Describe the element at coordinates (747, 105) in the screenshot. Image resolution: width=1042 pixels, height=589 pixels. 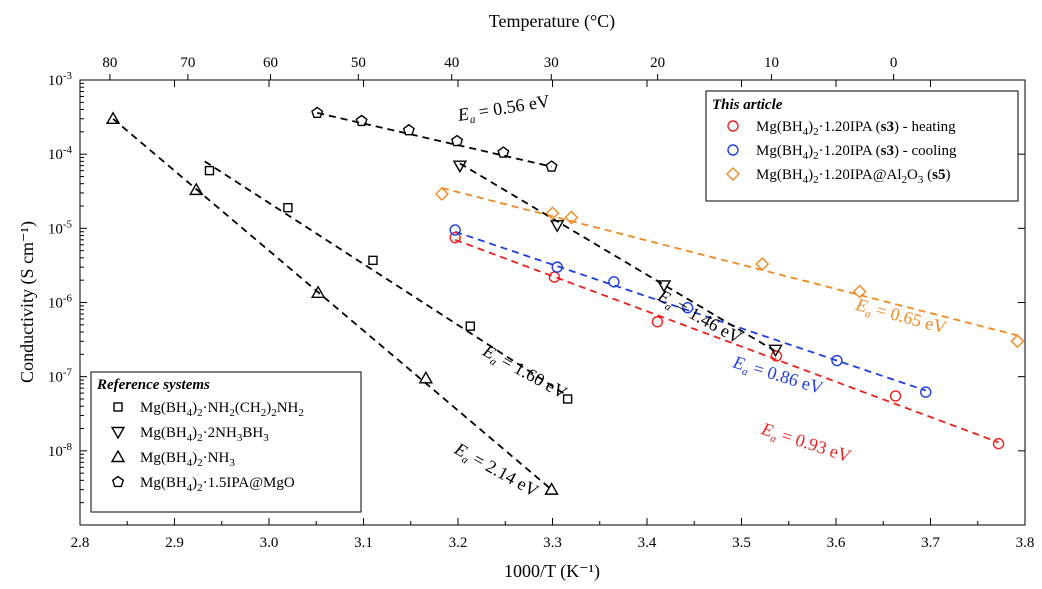
I see `legend-title: This article` at that location.